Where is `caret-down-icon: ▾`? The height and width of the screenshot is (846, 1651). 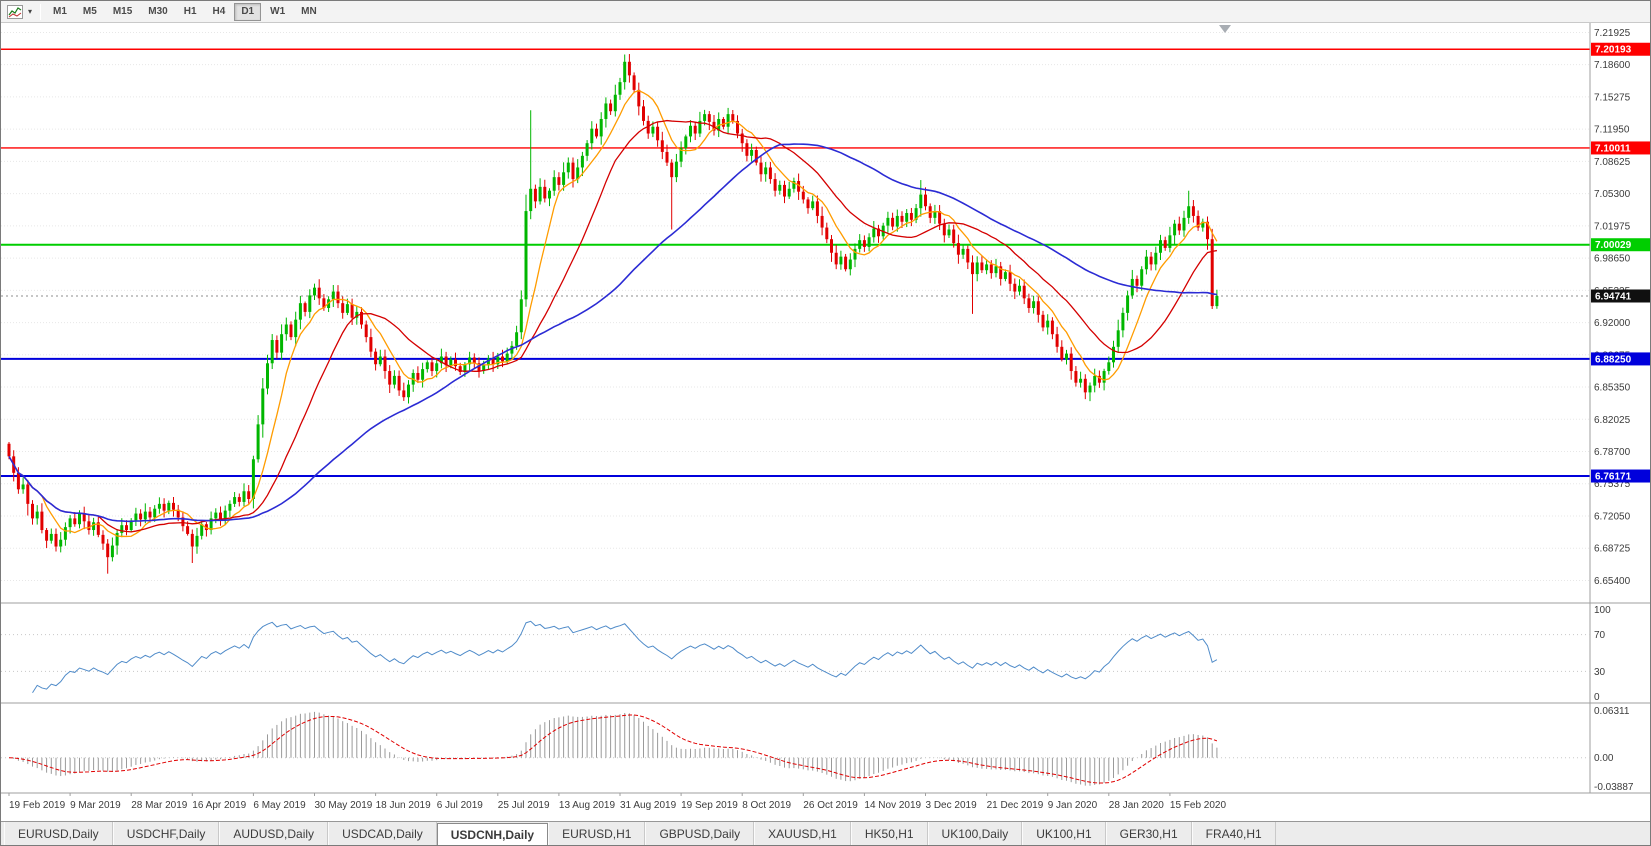
caret-down-icon: ▾ is located at coordinates (30, 11).